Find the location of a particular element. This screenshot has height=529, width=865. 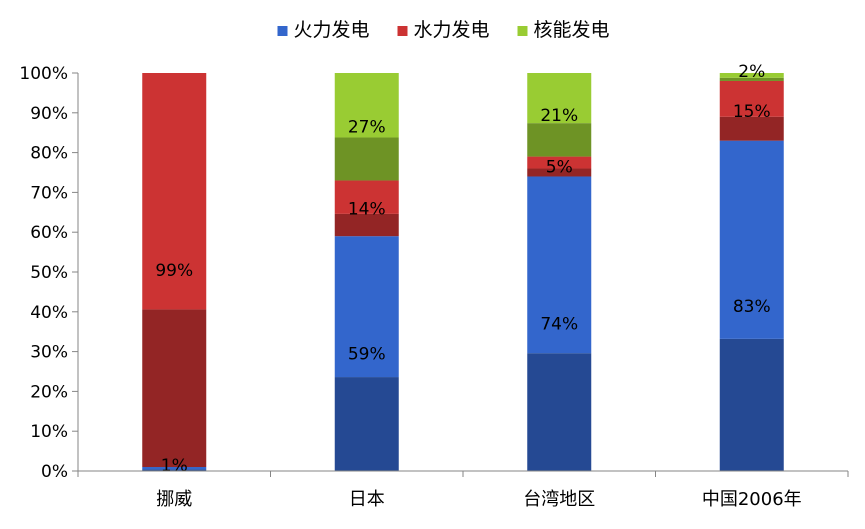

data-label: 59% is located at coordinates (367, 355).